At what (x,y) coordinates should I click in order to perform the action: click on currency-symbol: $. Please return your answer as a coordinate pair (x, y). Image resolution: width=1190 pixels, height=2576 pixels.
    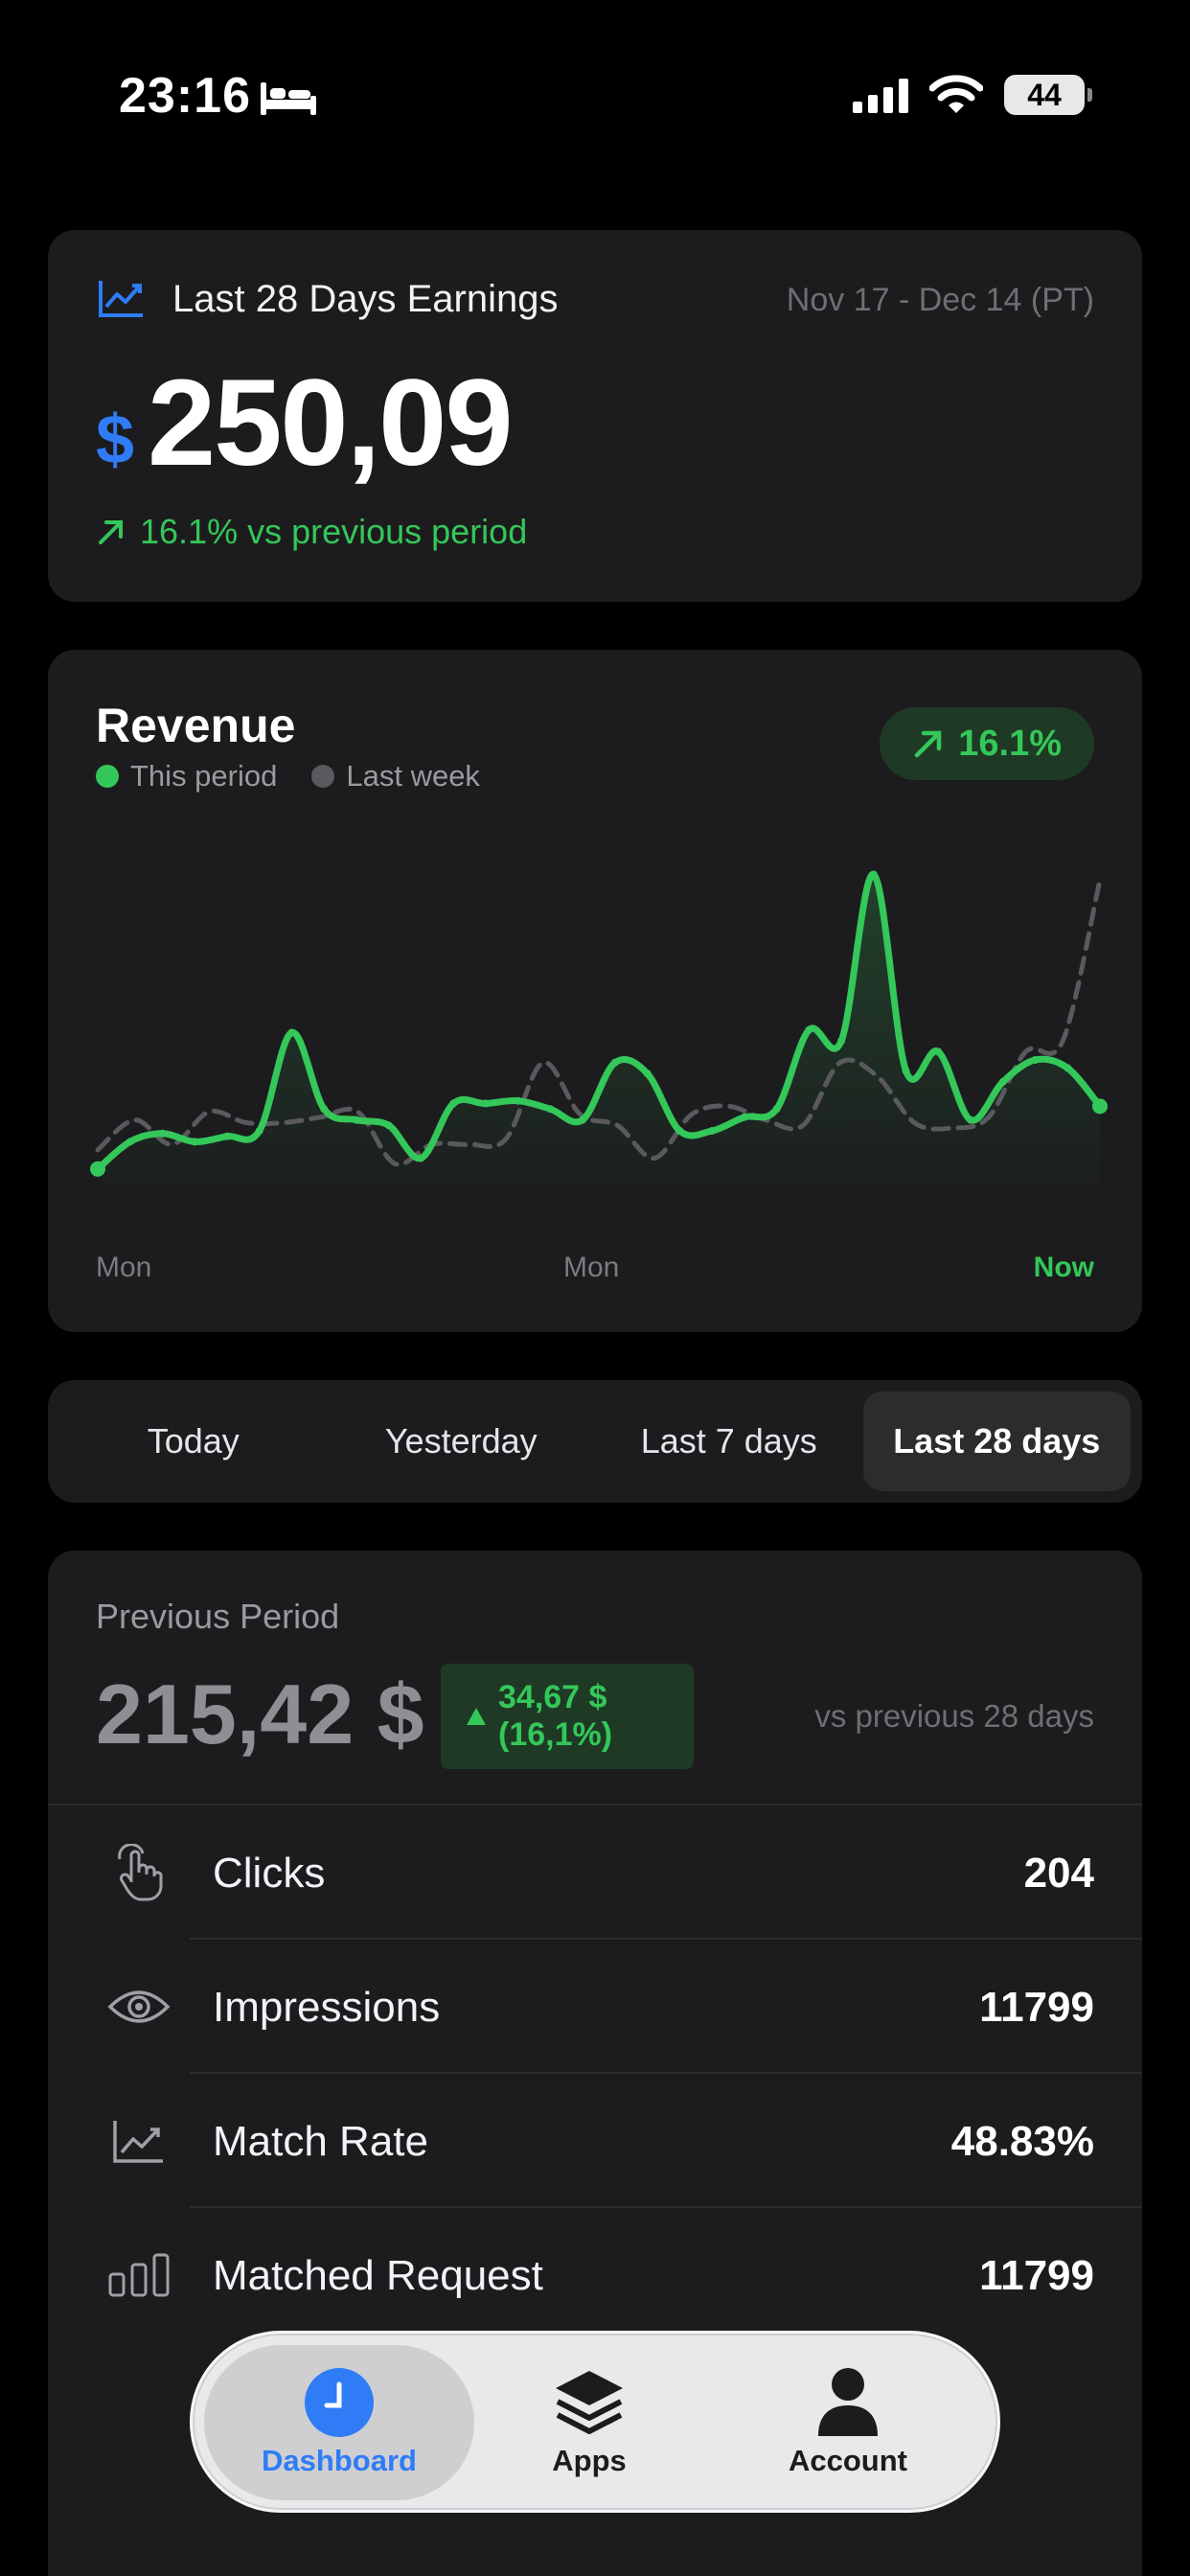
    Looking at the image, I should click on (116, 440).